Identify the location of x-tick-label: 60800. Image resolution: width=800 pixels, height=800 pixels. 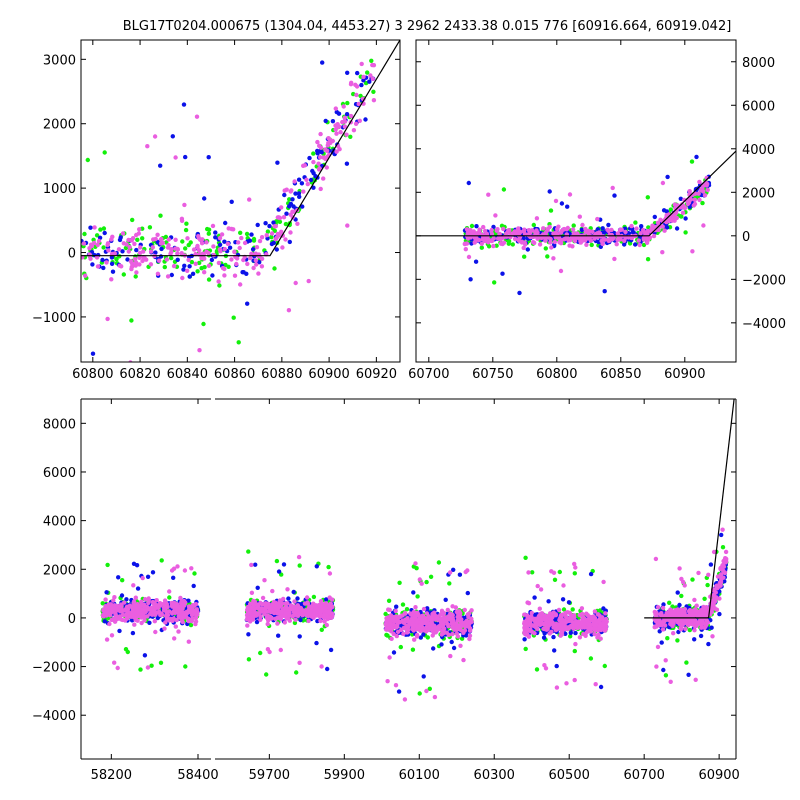
(556, 374).